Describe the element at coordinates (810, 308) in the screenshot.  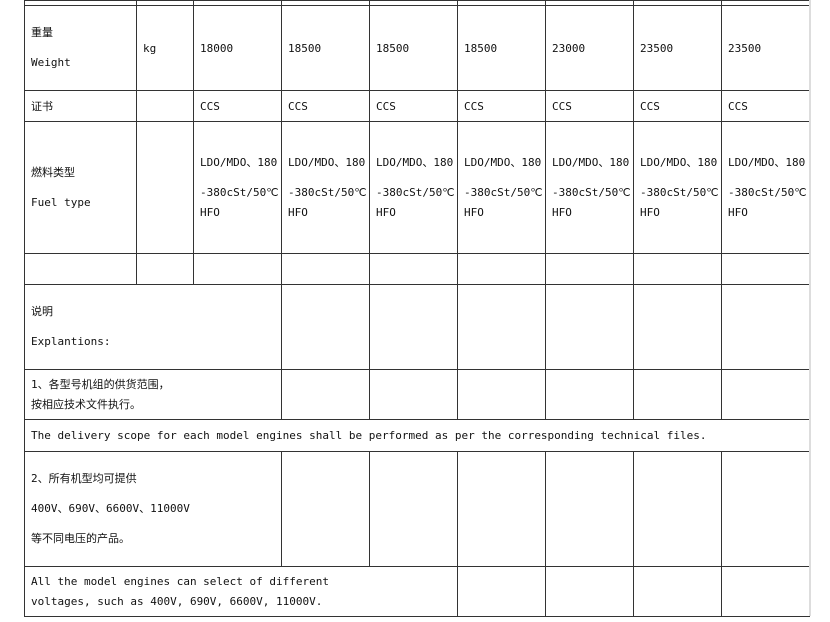
I see `page-edge` at that location.